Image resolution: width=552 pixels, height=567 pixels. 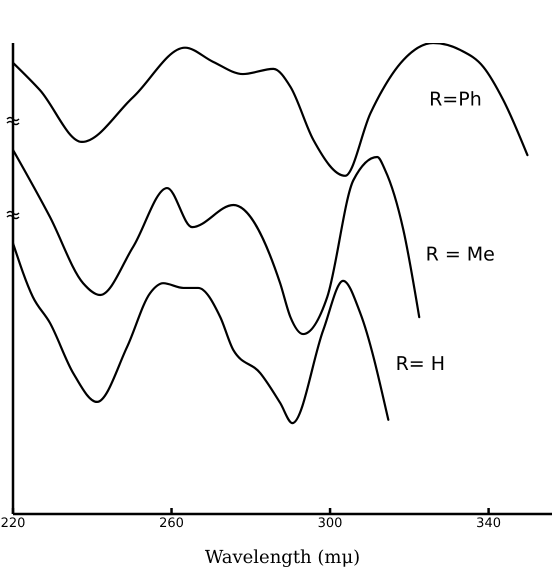 What do you see at coordinates (330, 524) in the screenshot?
I see `x-tick-label: 300` at bounding box center [330, 524].